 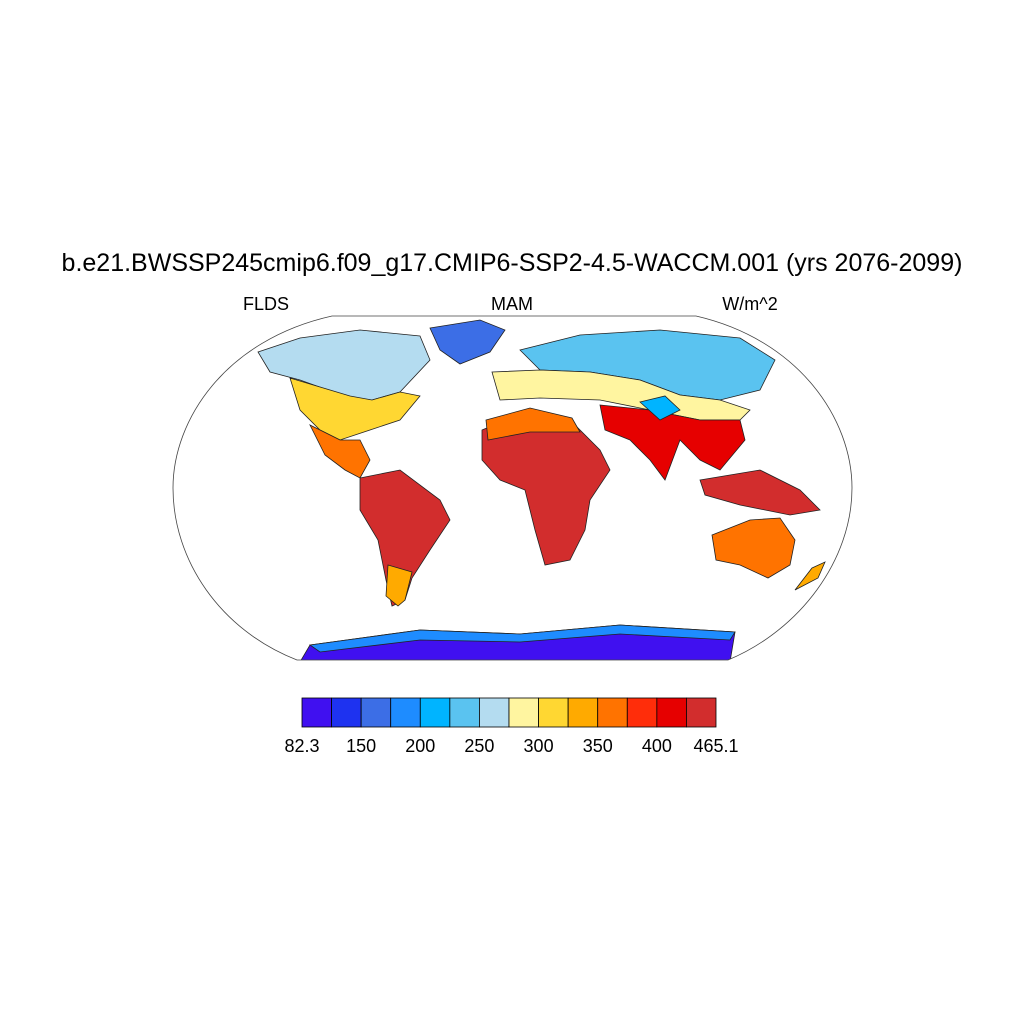 I want to click on colorbar-label: 200, so click(x=420, y=746).